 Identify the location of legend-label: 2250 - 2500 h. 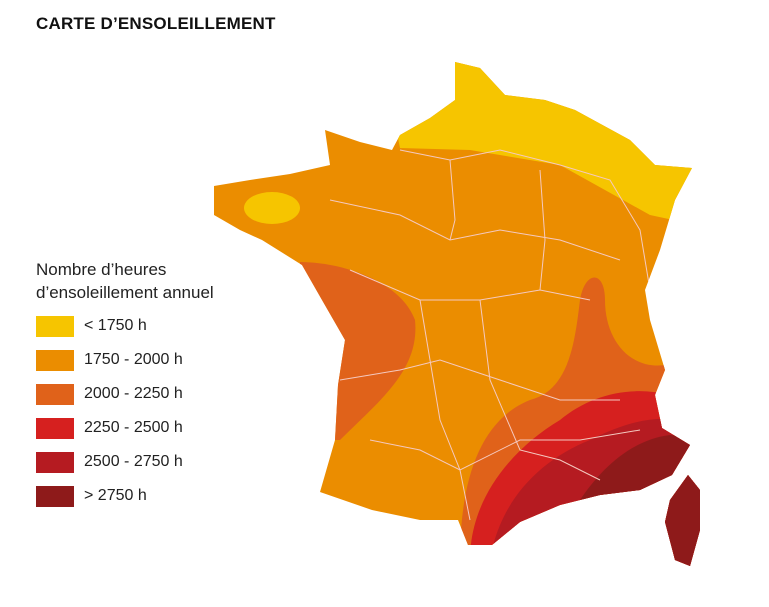
(133, 427).